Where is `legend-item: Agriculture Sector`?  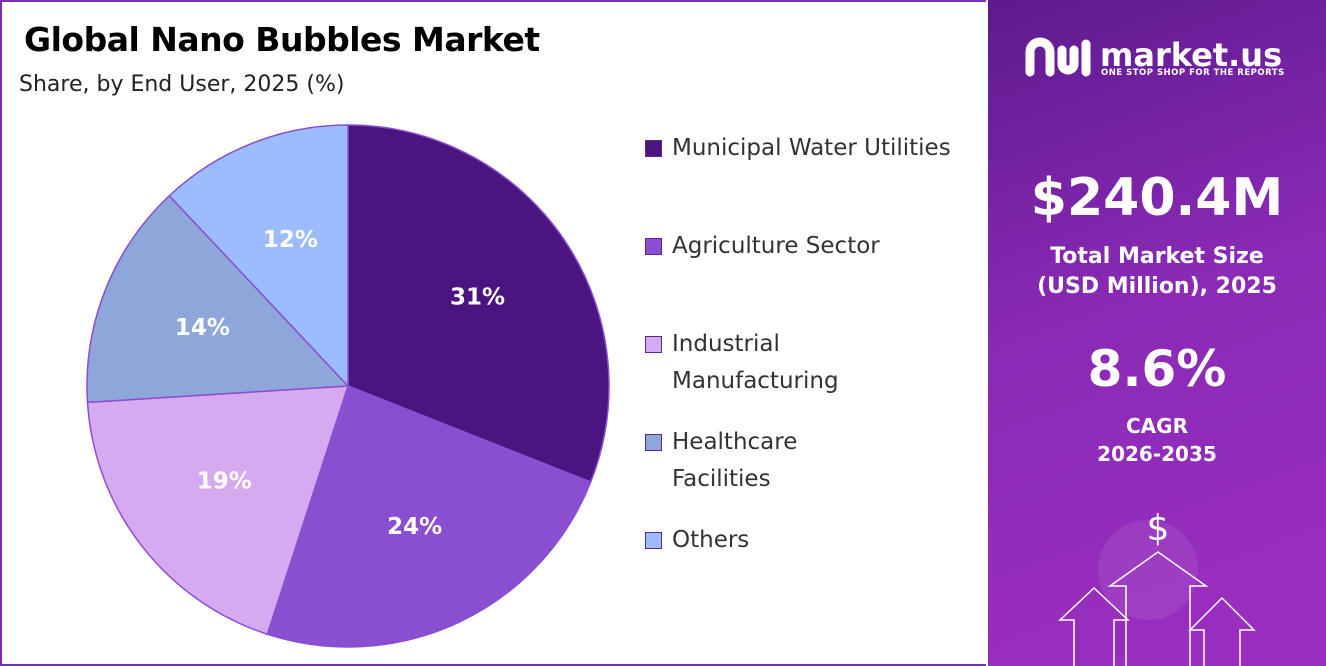
legend-item: Agriculture Sector is located at coordinates (812, 277).